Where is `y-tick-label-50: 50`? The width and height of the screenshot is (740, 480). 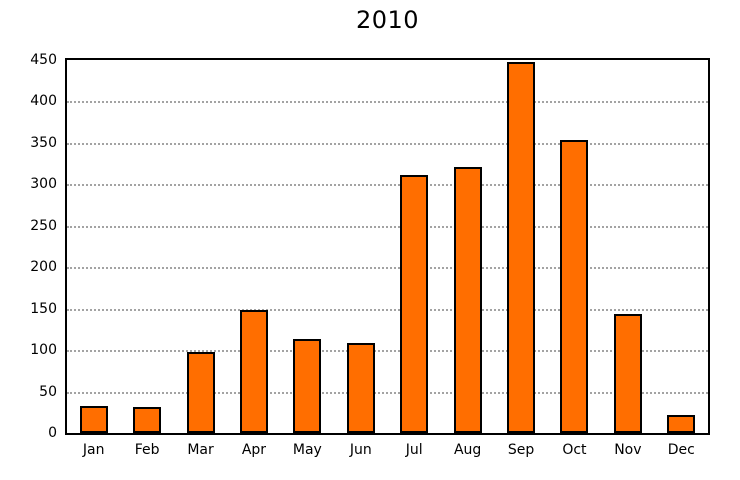 y-tick-label-50: 50 is located at coordinates (48, 391).